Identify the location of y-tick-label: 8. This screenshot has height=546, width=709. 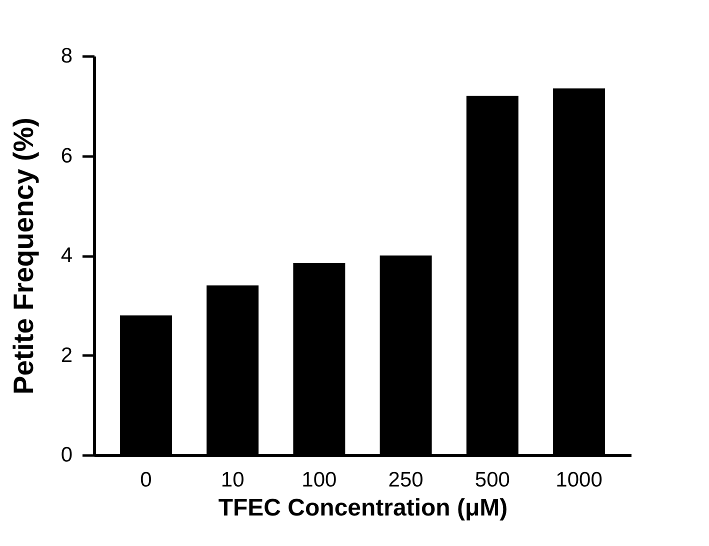
(66, 56).